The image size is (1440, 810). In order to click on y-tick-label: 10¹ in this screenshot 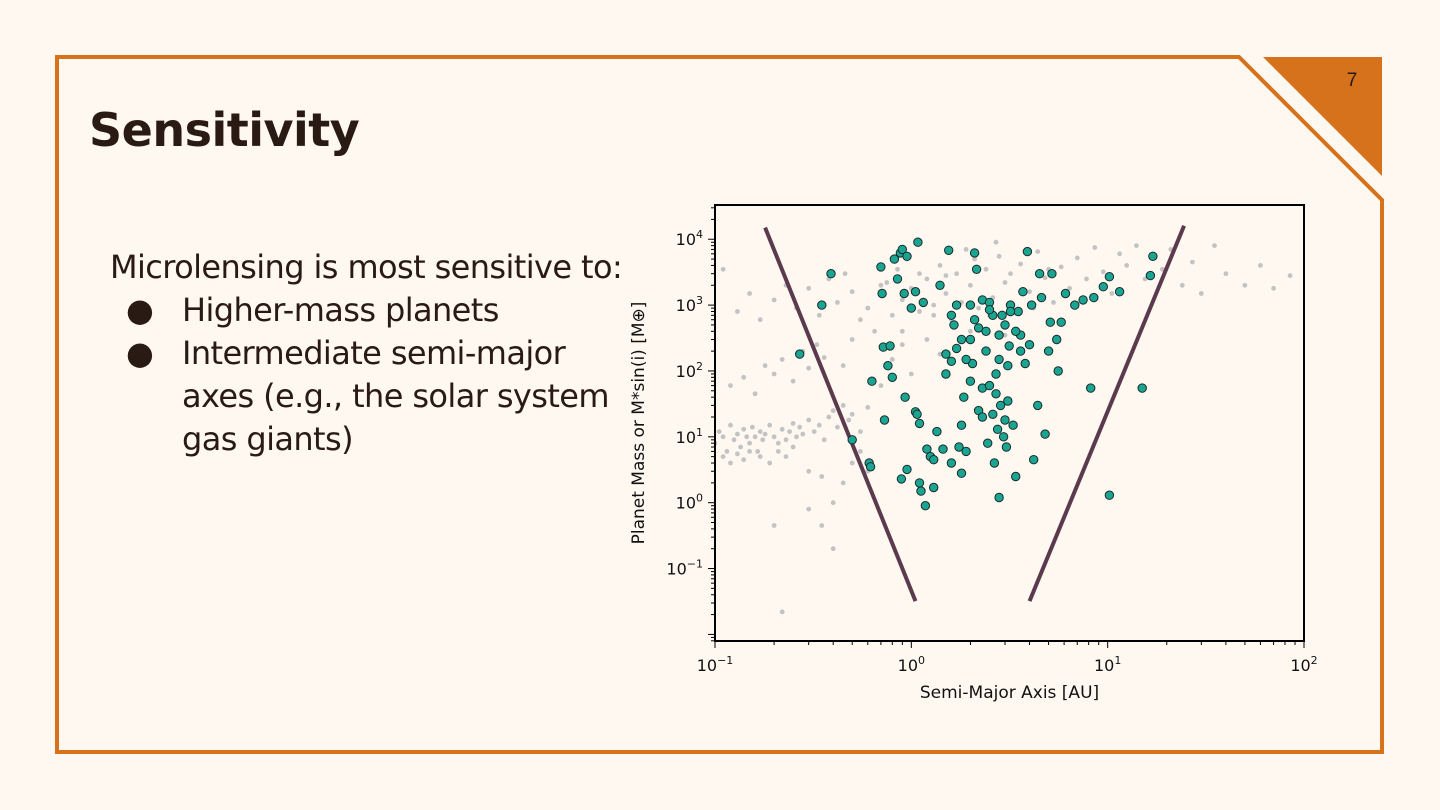, I will do `click(689, 436)`.